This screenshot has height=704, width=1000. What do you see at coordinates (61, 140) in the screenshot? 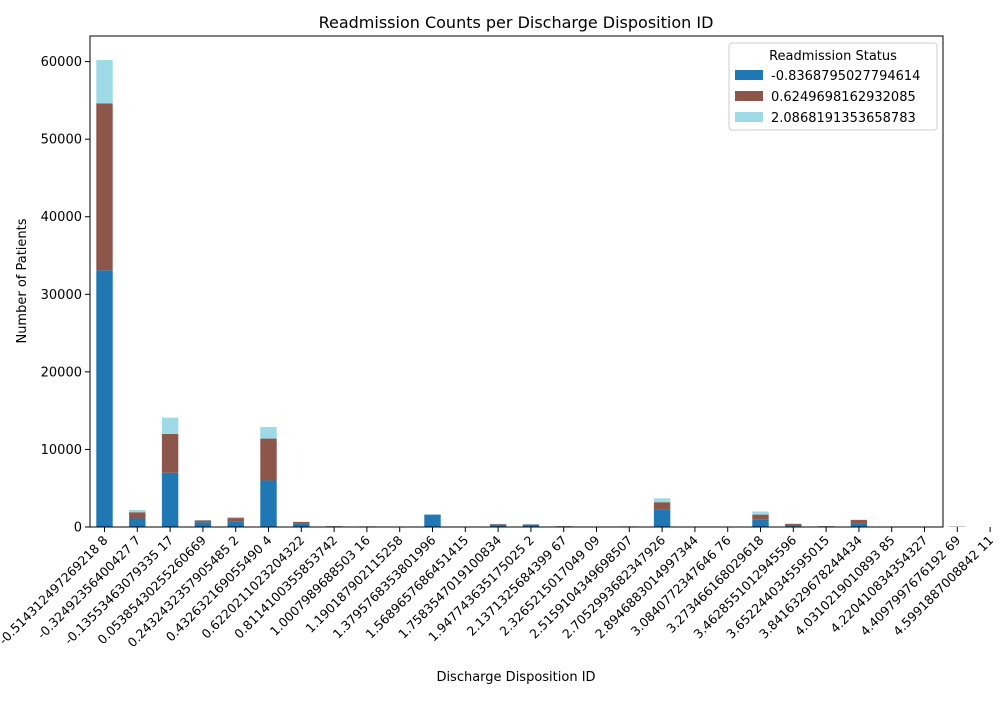
I see `y-tick-label: 50000` at bounding box center [61, 140].